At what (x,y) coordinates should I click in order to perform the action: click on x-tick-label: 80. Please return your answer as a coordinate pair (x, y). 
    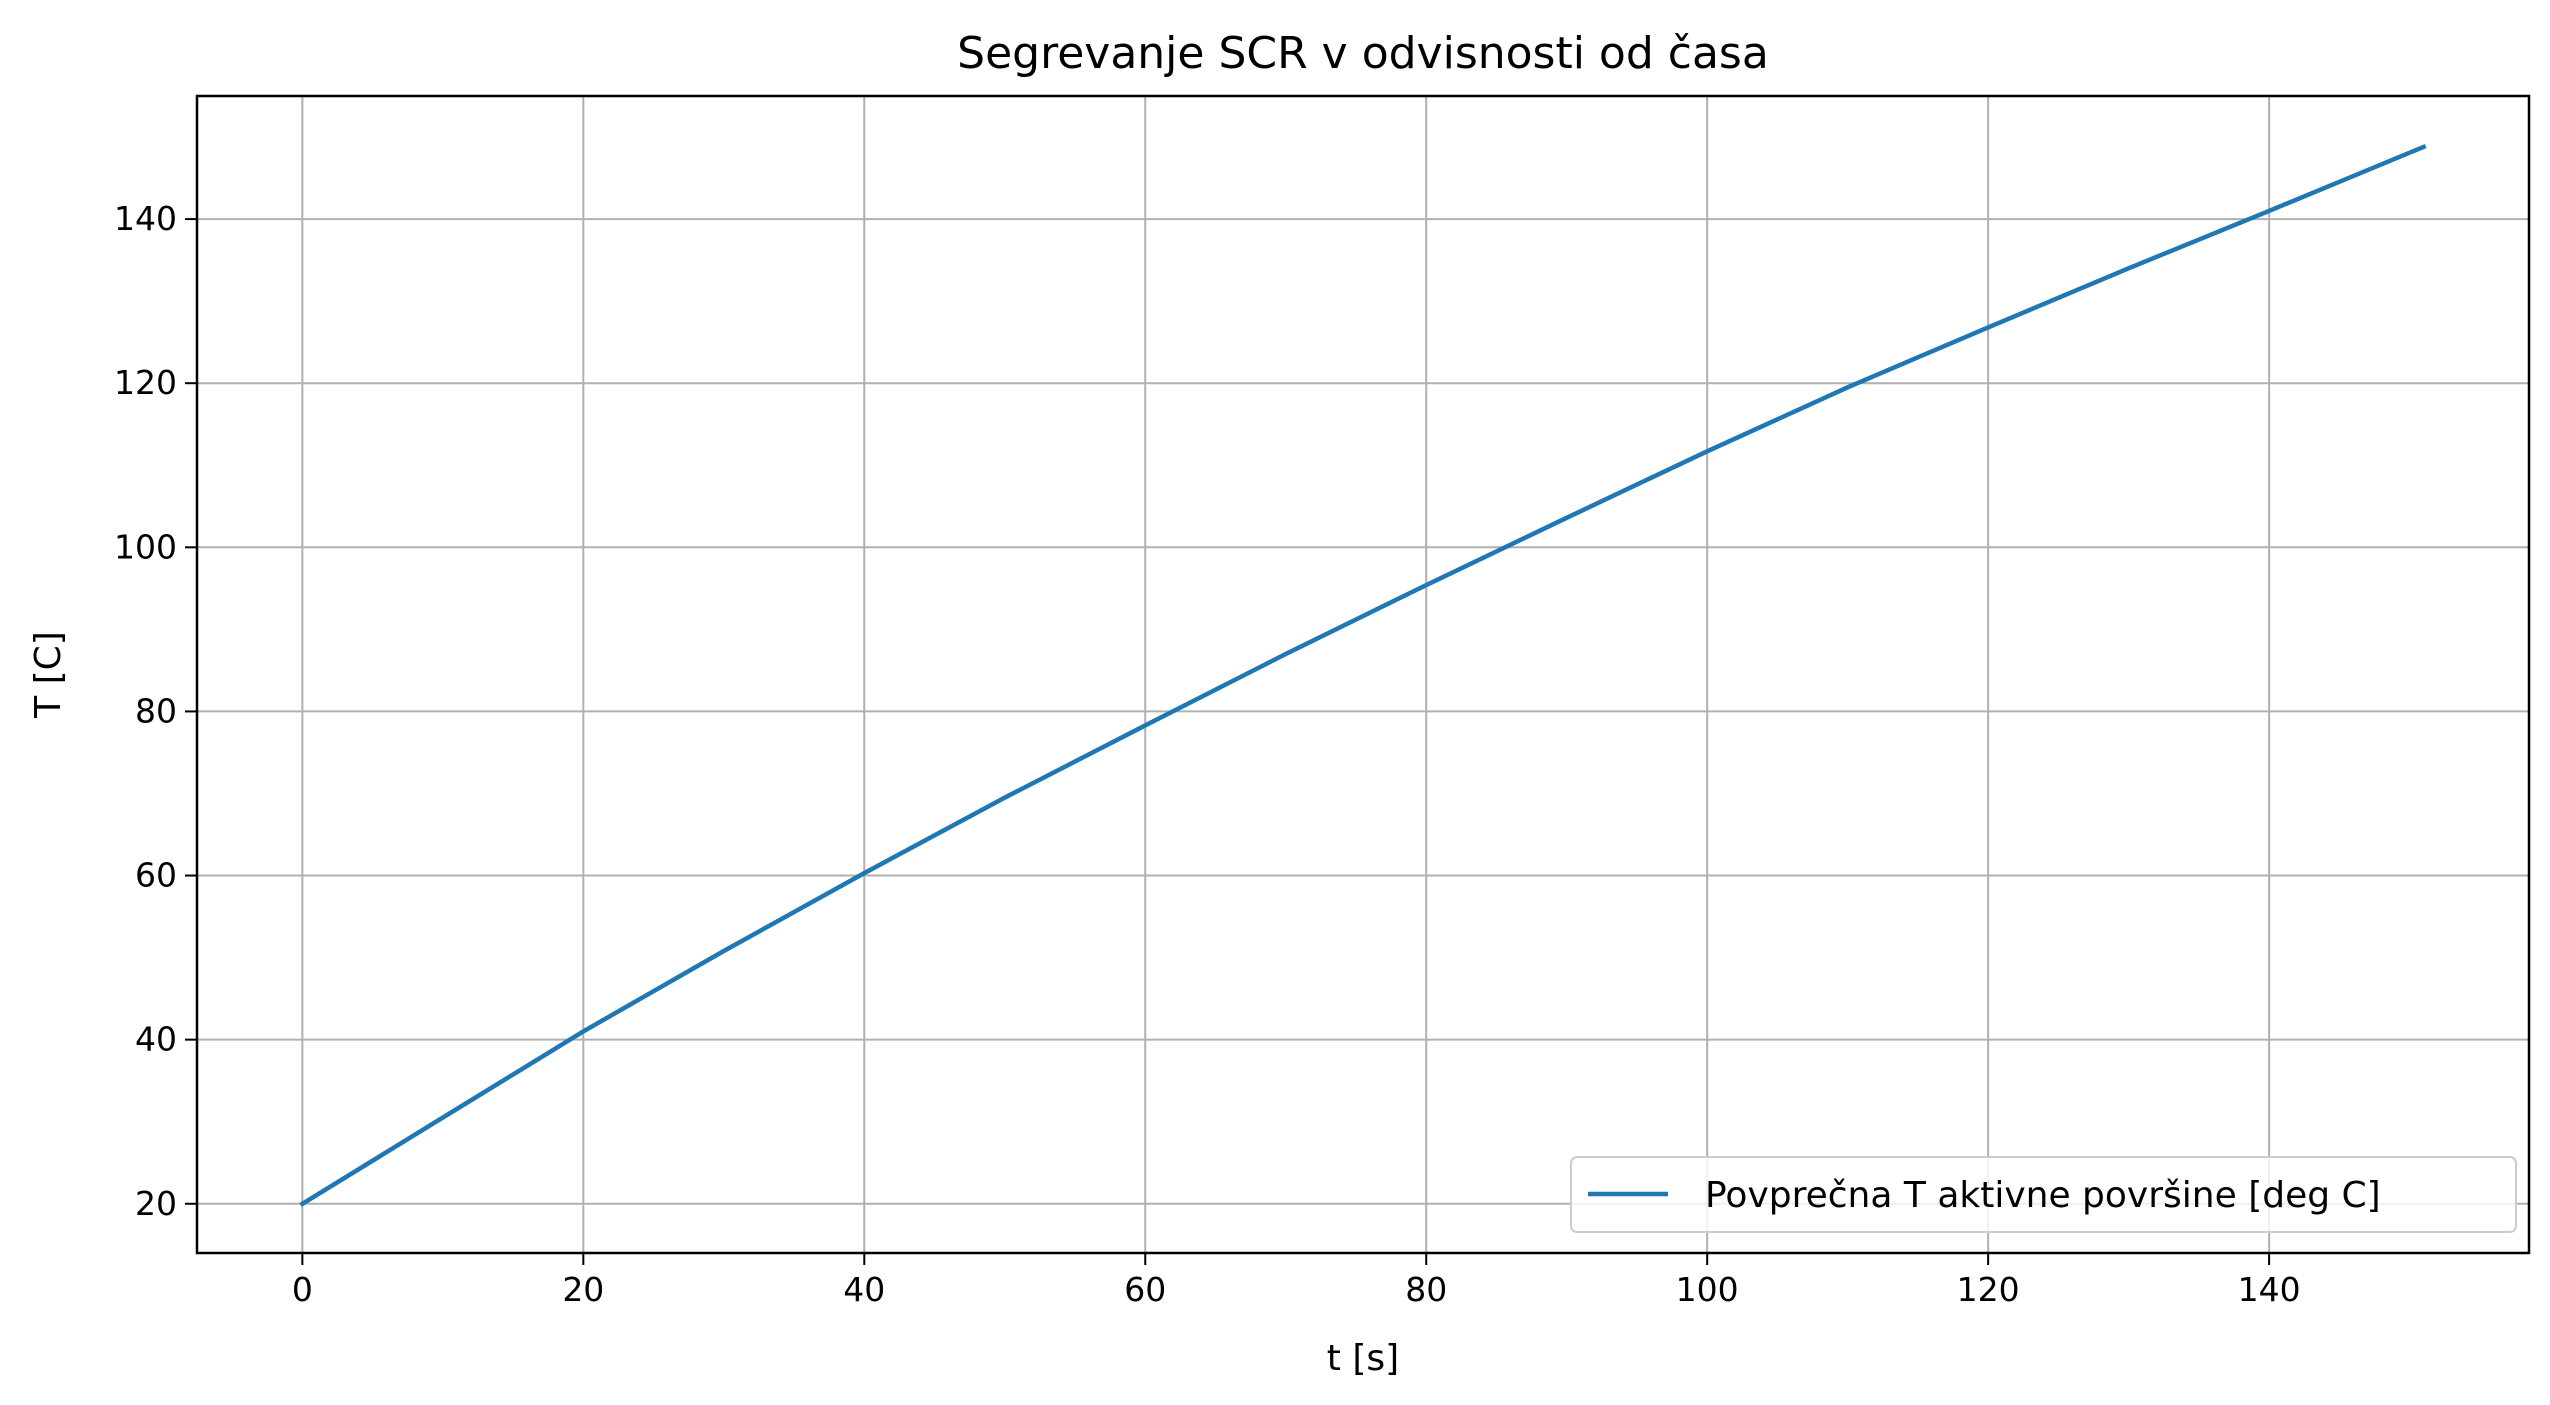
    Looking at the image, I should click on (1426, 1289).